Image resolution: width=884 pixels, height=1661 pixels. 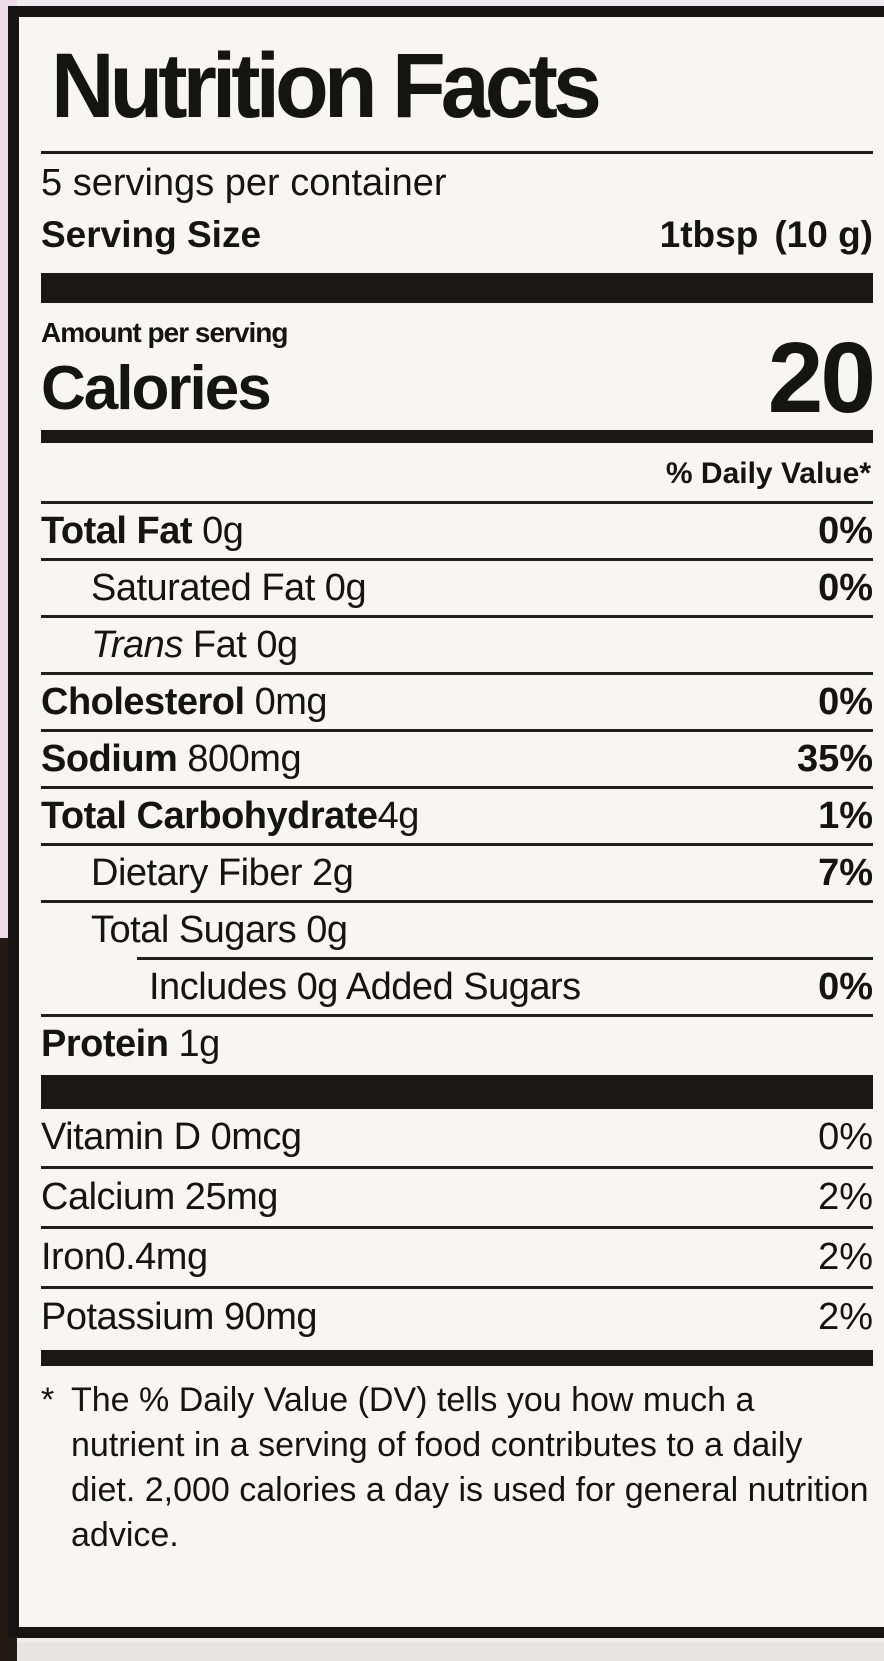 I want to click on vitamin-dv: 0%, so click(x=845, y=1137).